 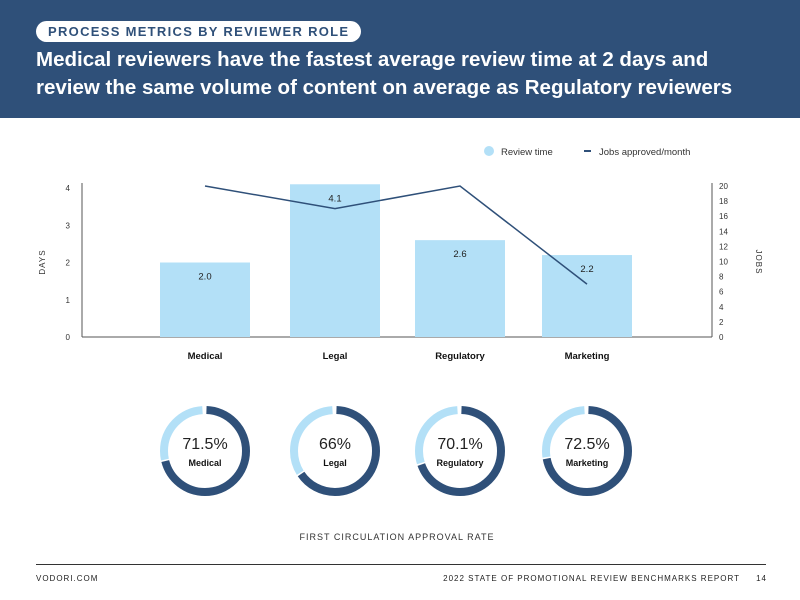 I want to click on right-tick-label: 10, so click(x=723, y=262).